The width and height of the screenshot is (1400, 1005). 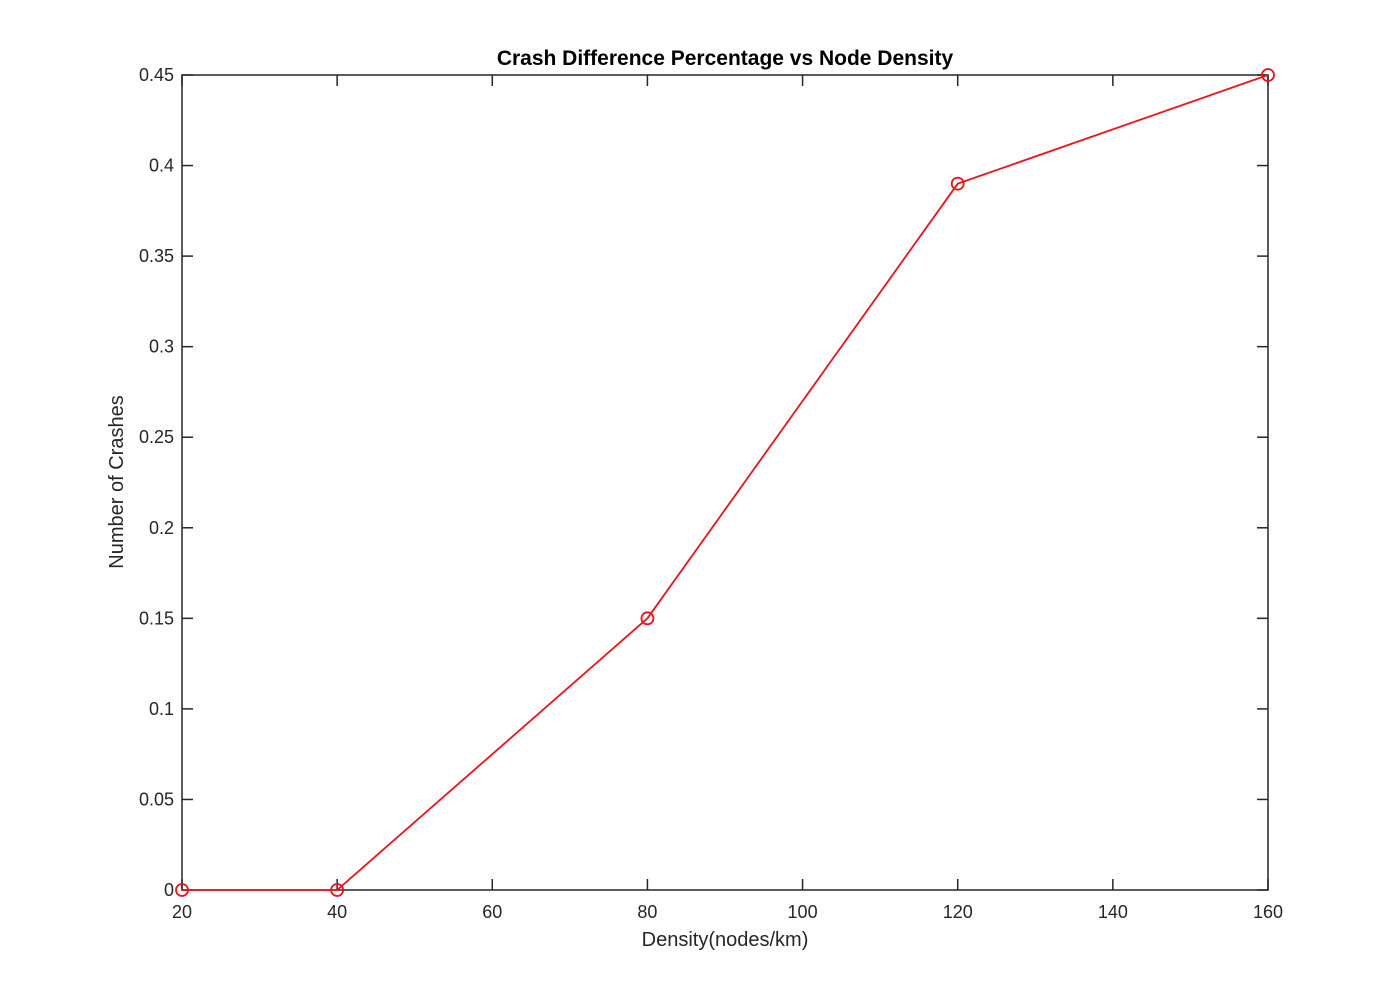 I want to click on y-axis-label: Number of Crashes, so click(x=117, y=481).